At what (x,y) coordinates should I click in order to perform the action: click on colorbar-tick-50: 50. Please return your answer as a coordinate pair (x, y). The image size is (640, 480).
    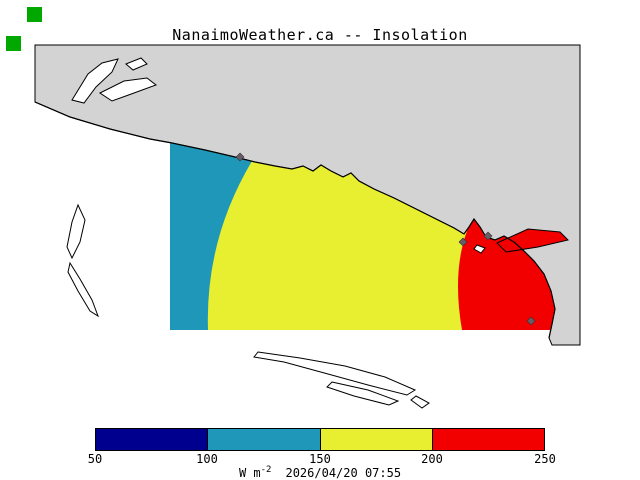
    Looking at the image, I should click on (95, 459).